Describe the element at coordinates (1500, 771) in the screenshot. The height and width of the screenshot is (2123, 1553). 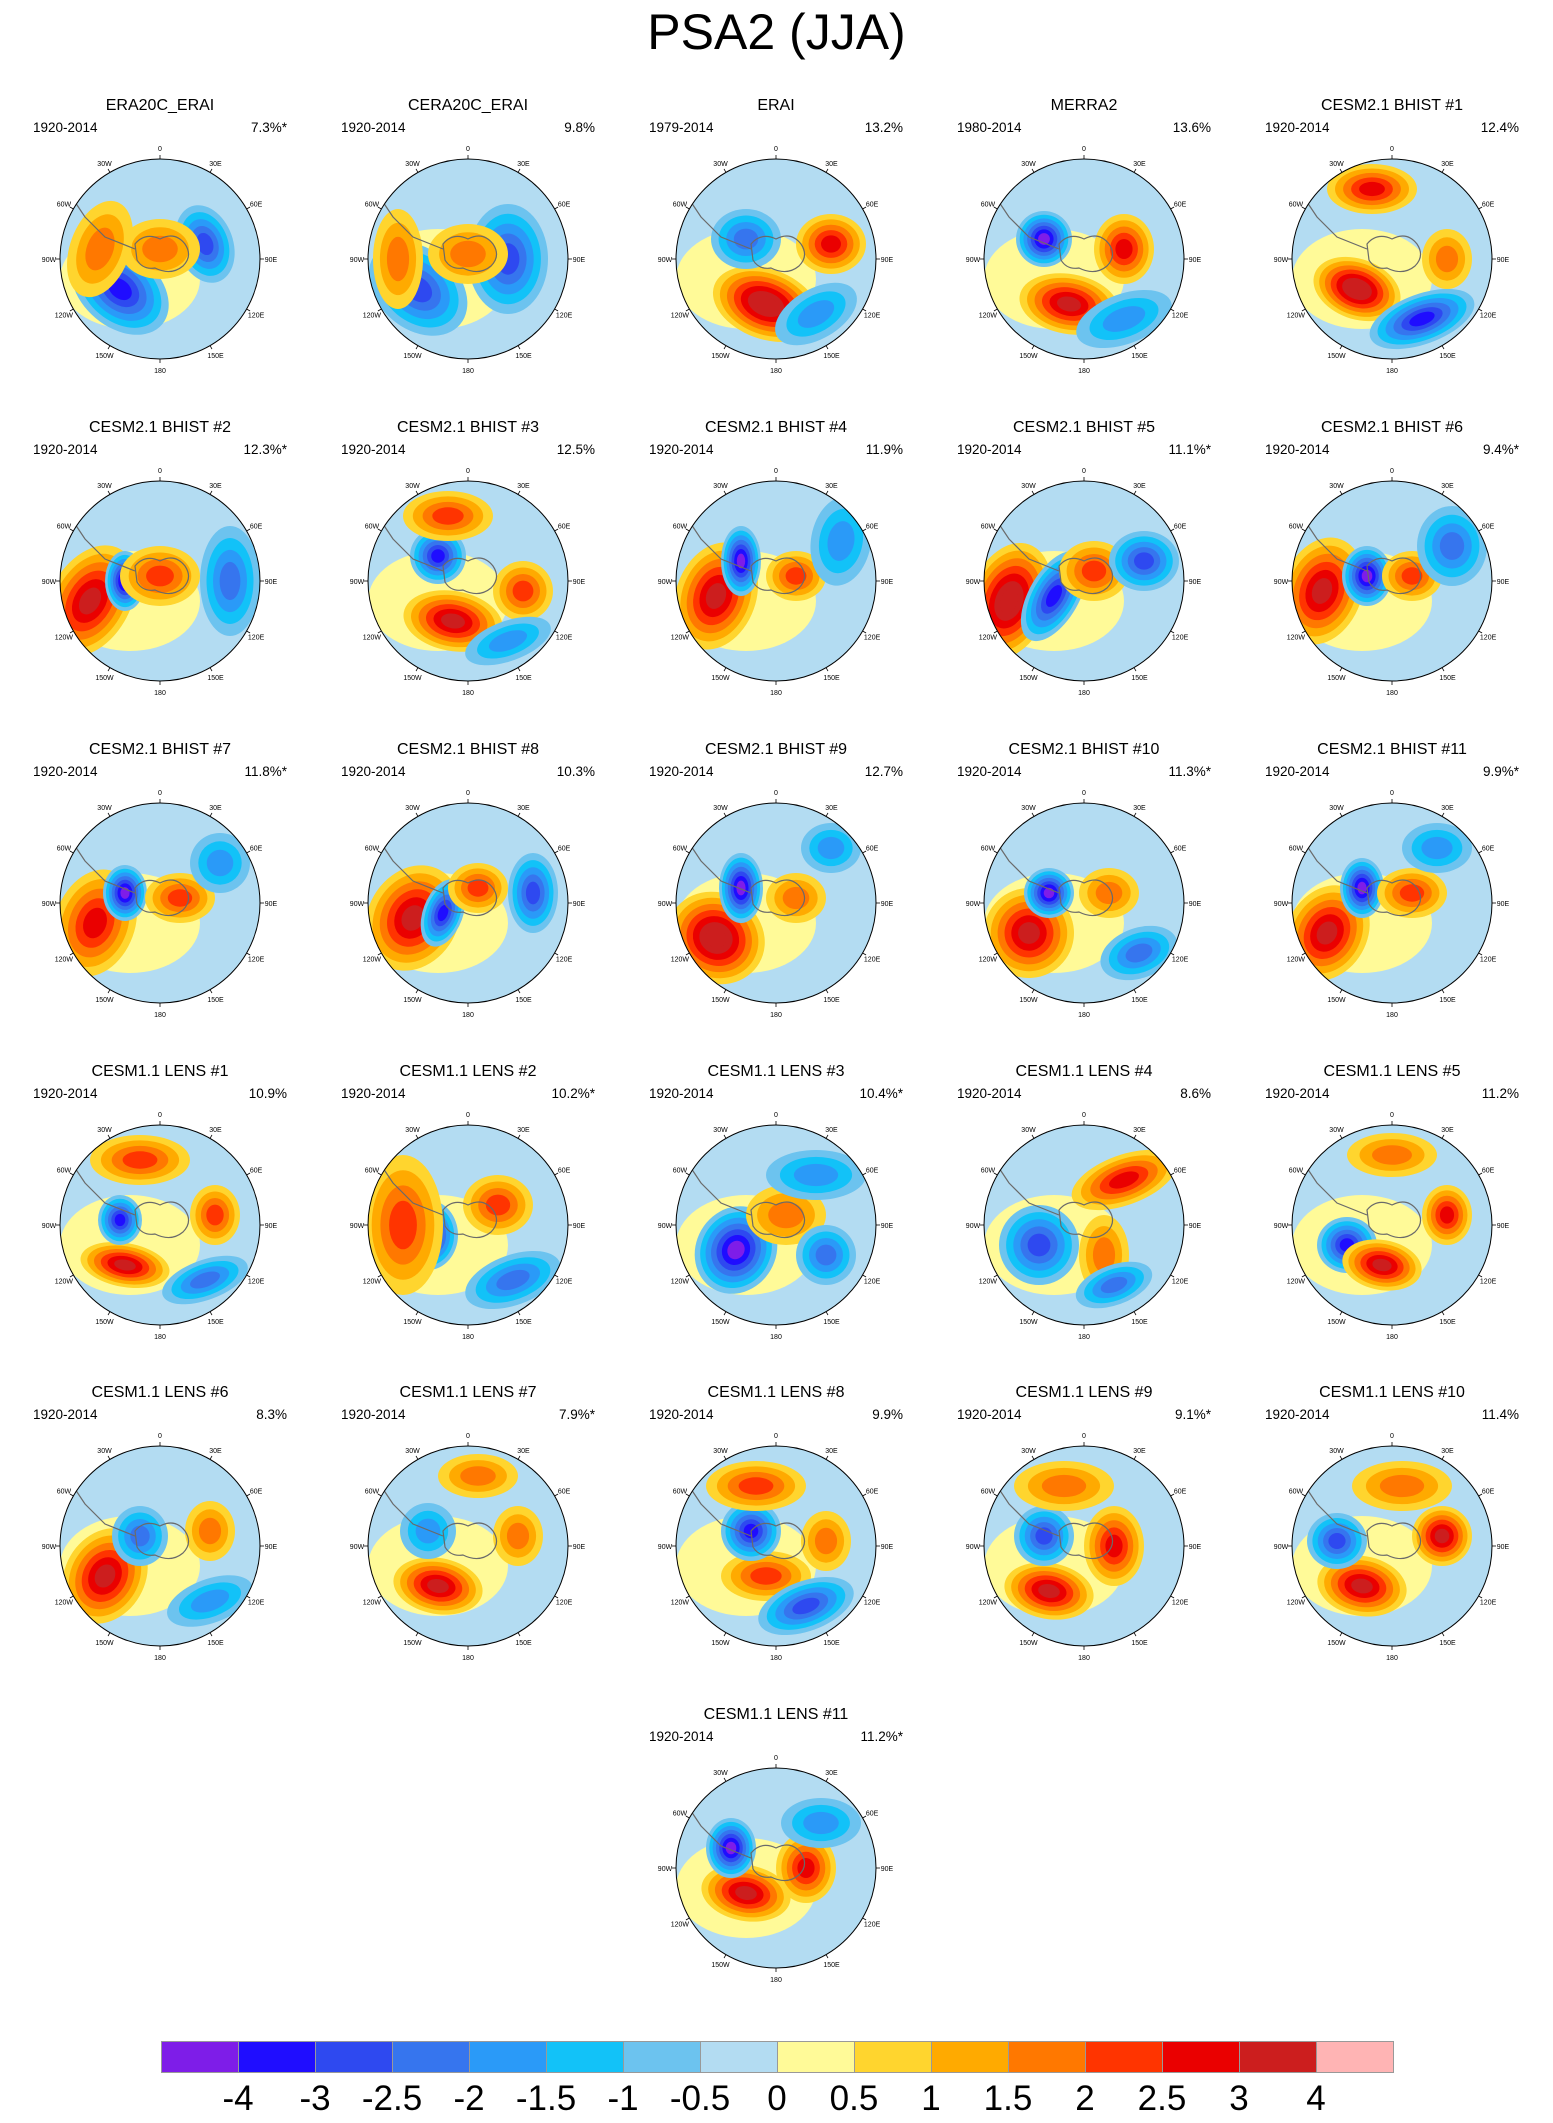
I see `panel-variance: 9.9%*` at that location.